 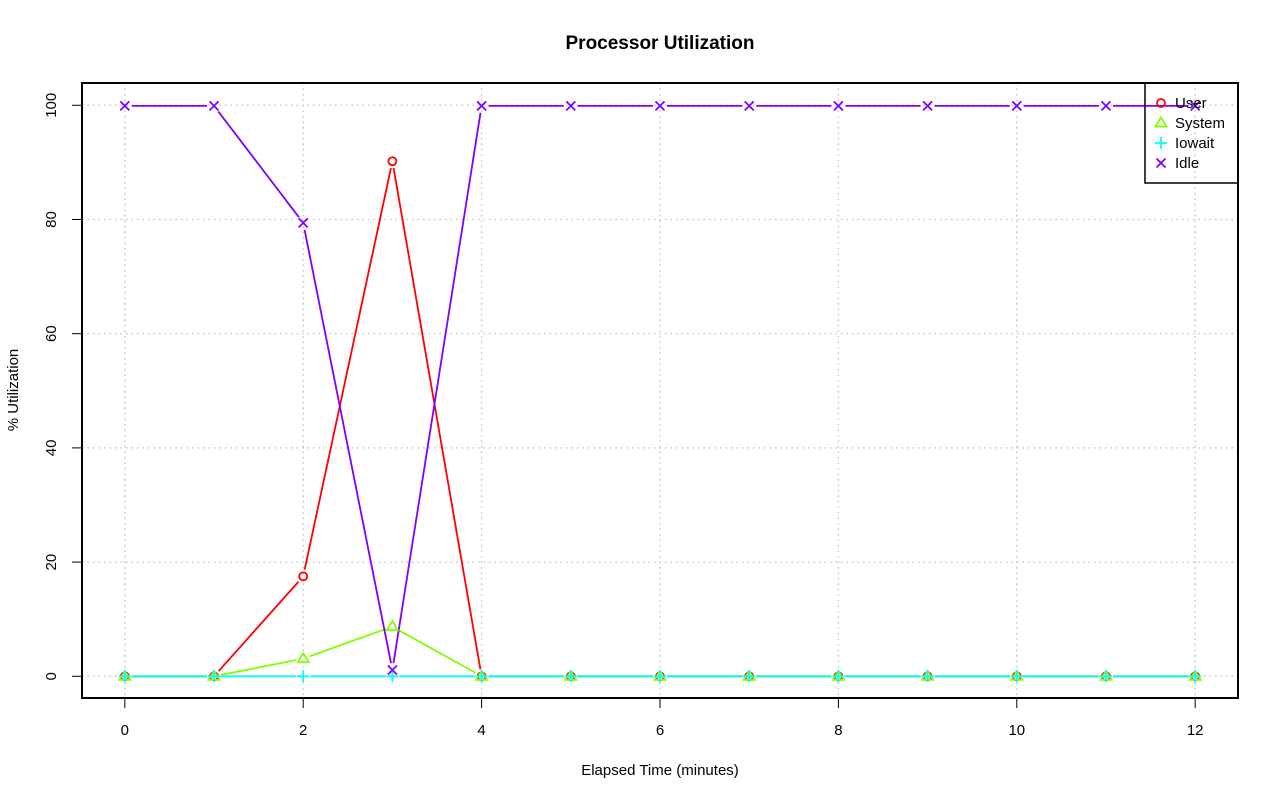 I want to click on x-tick-label: 10, so click(x=1016, y=730).